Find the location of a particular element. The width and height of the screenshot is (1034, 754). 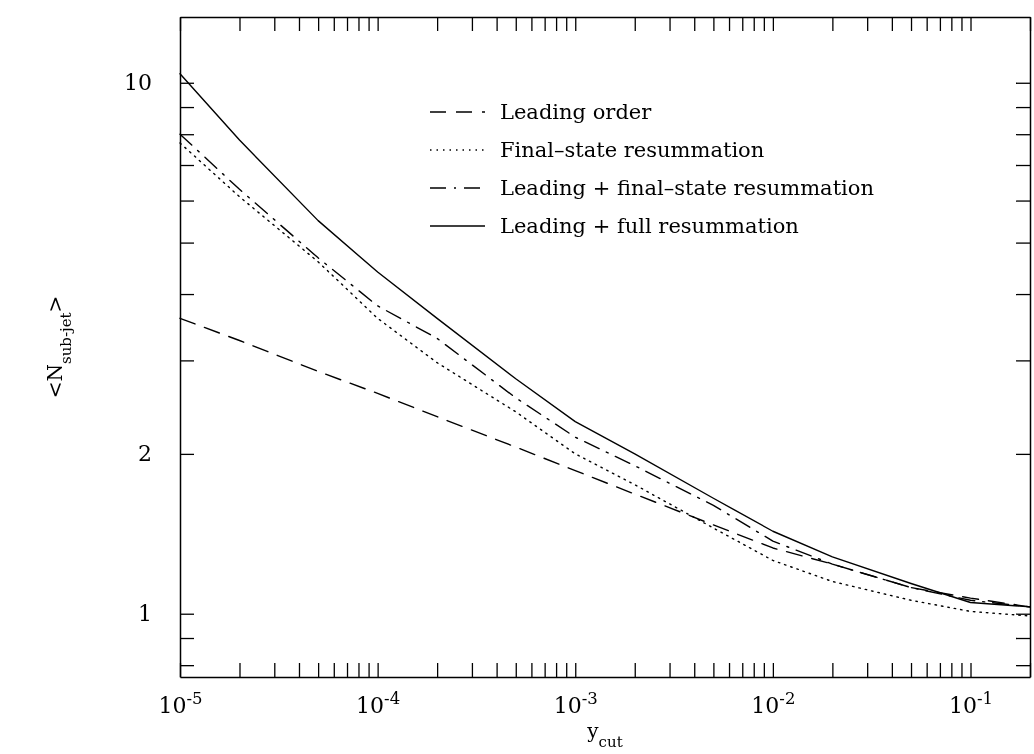

x-tick-label: 10$^{-4}$ is located at coordinates (378, 703).